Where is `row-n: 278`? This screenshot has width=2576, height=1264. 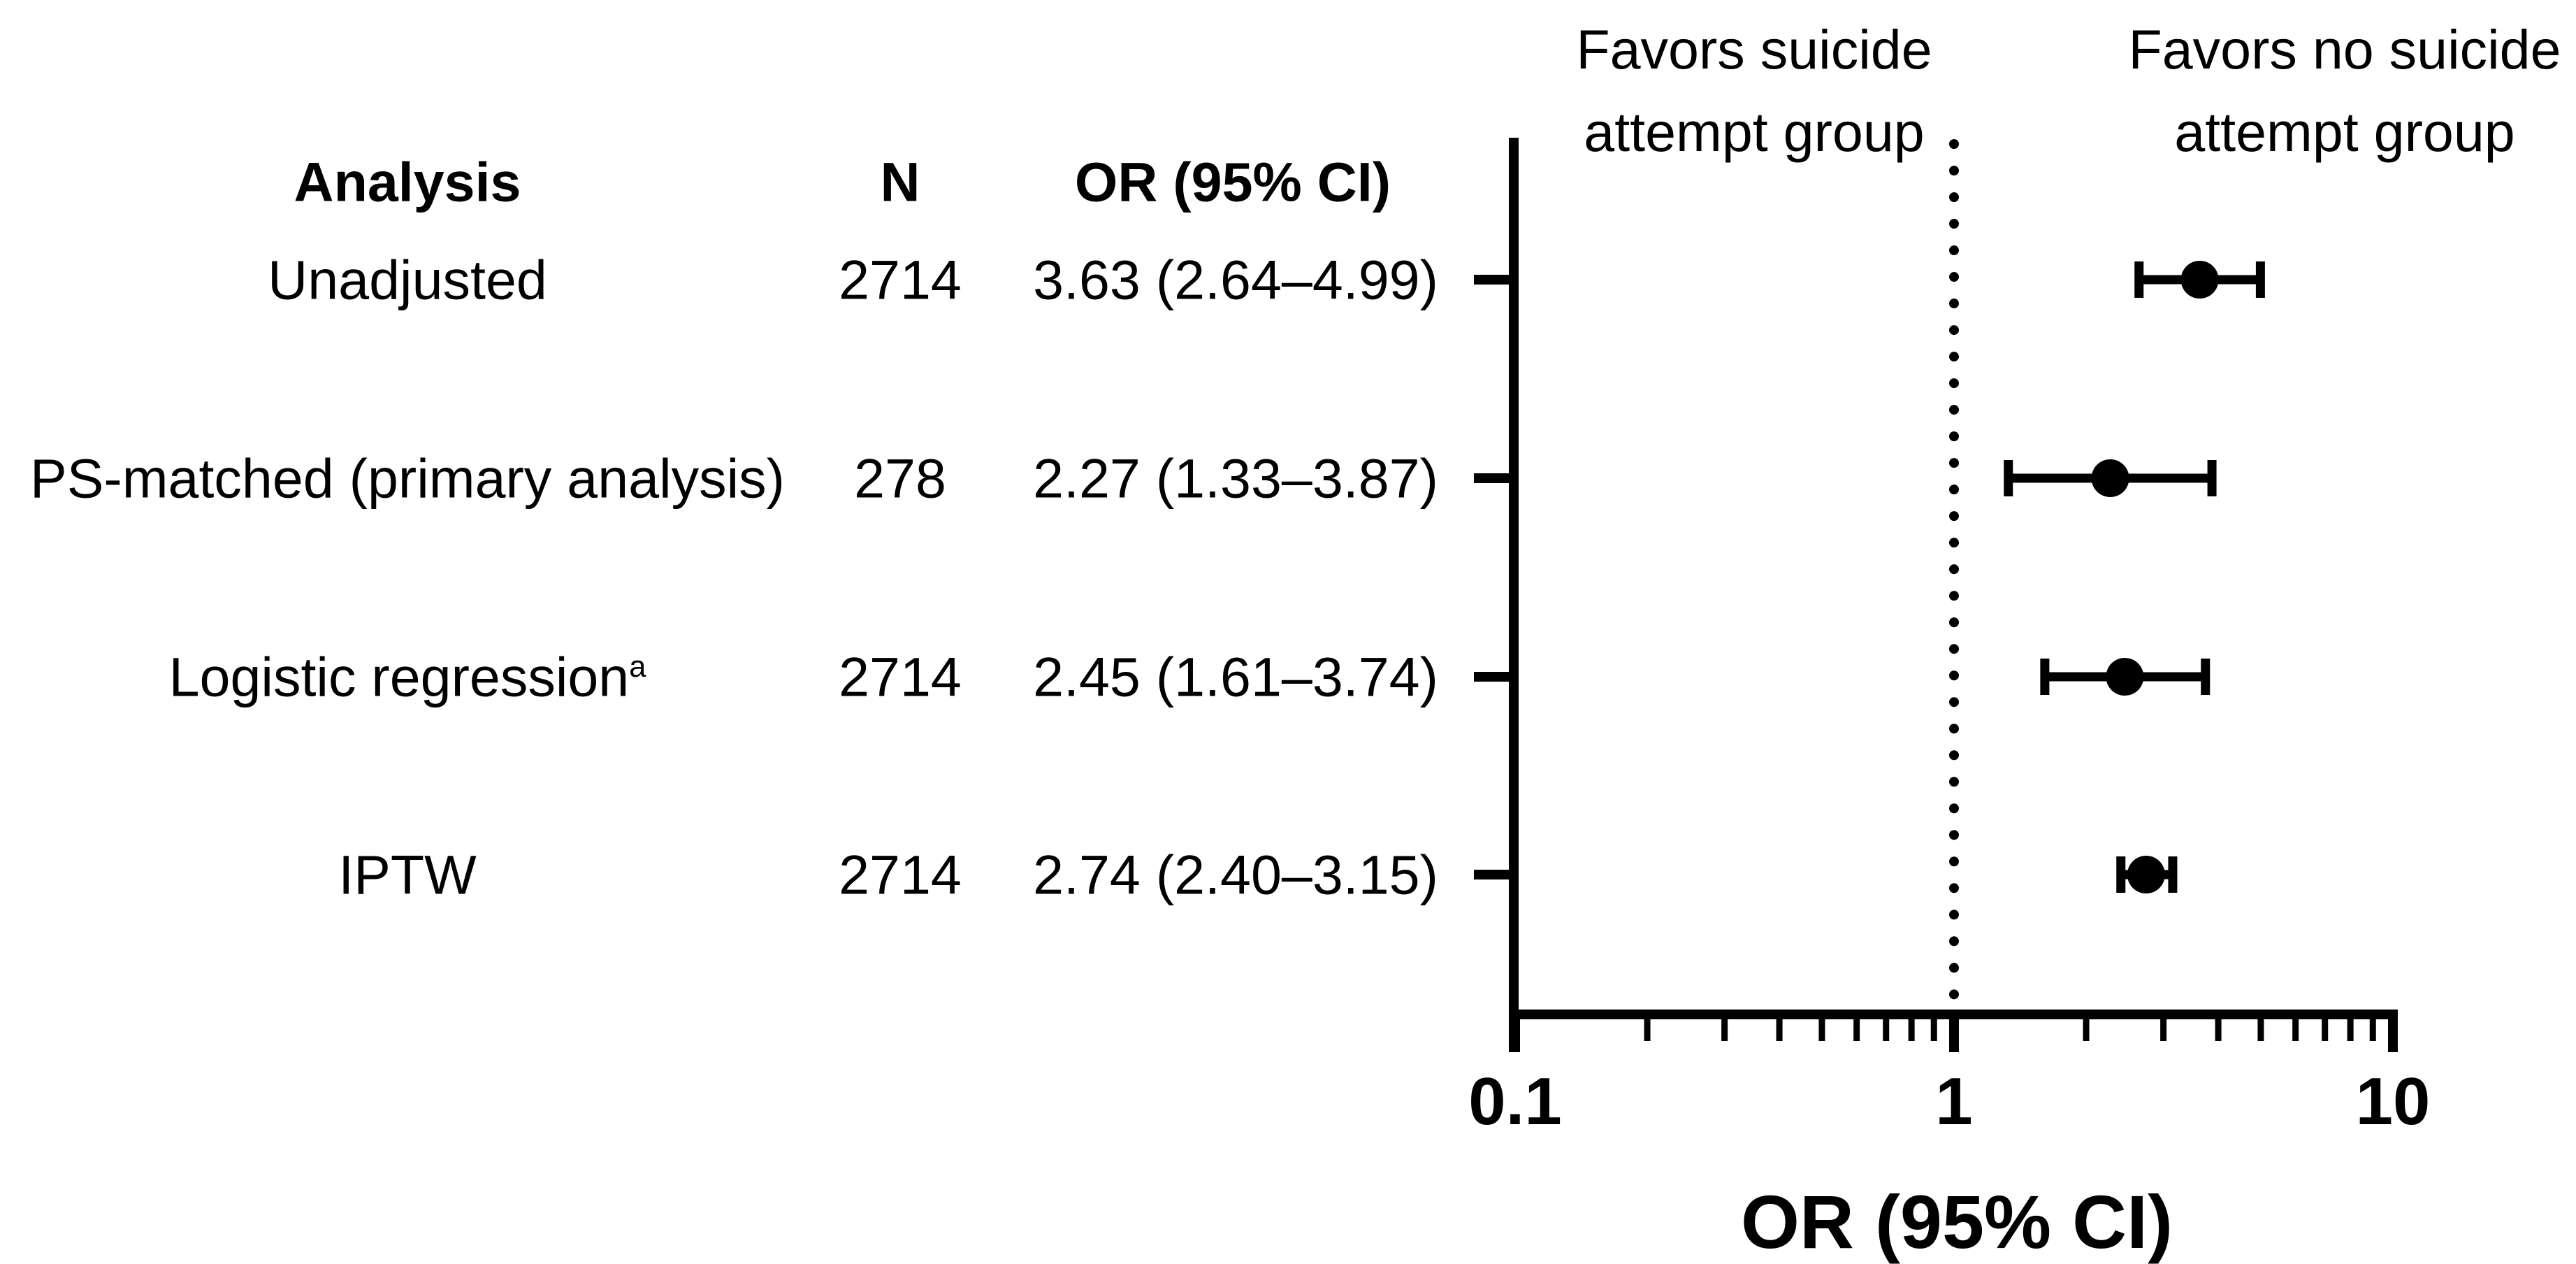
row-n: 278 is located at coordinates (900, 478).